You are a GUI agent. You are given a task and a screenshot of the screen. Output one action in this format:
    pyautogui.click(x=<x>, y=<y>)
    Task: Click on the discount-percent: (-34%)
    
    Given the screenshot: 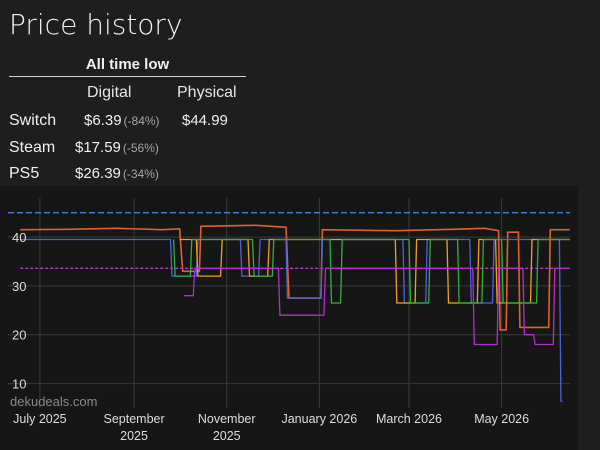 What is the action you would take?
    pyautogui.click(x=140, y=174)
    